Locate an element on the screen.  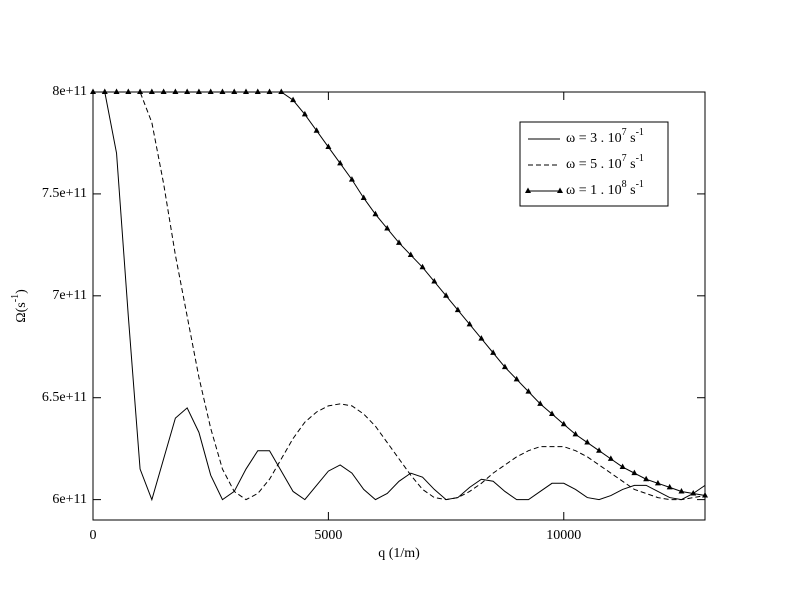
x-tick-label: 5000 is located at coordinates (328, 535).